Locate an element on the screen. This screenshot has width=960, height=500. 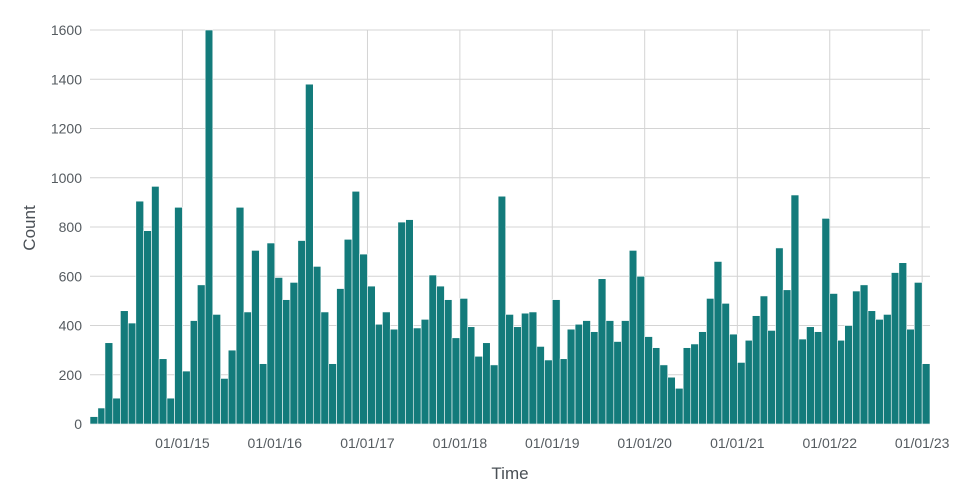
y-tick-label: 0 is located at coordinates (78, 424).